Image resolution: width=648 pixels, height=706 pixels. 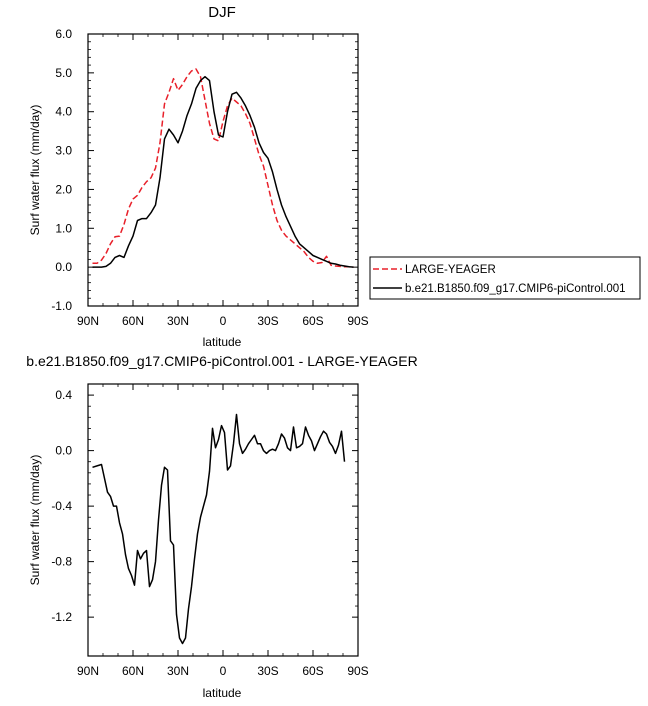 I want to click on y-tick-label: 4.0, so click(x=63, y=112).